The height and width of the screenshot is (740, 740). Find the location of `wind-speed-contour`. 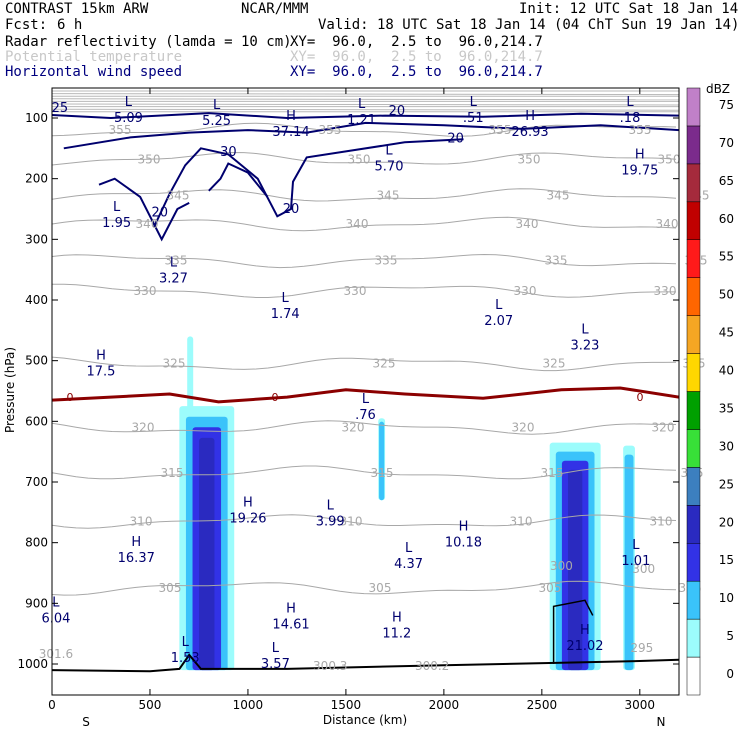

wind-speed-contour is located at coordinates (144, 209).